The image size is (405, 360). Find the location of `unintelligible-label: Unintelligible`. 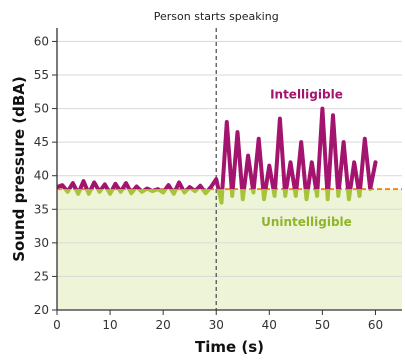

unintelligible-label: Unintelligible is located at coordinates (306, 222).